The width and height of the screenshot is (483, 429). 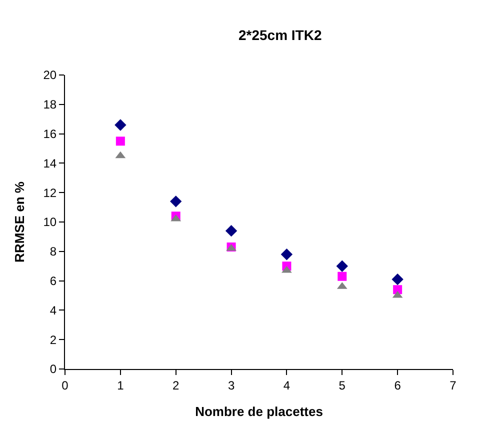 What do you see at coordinates (280, 34) in the screenshot?
I see `chart-title: 2*25cm ITK2` at bounding box center [280, 34].